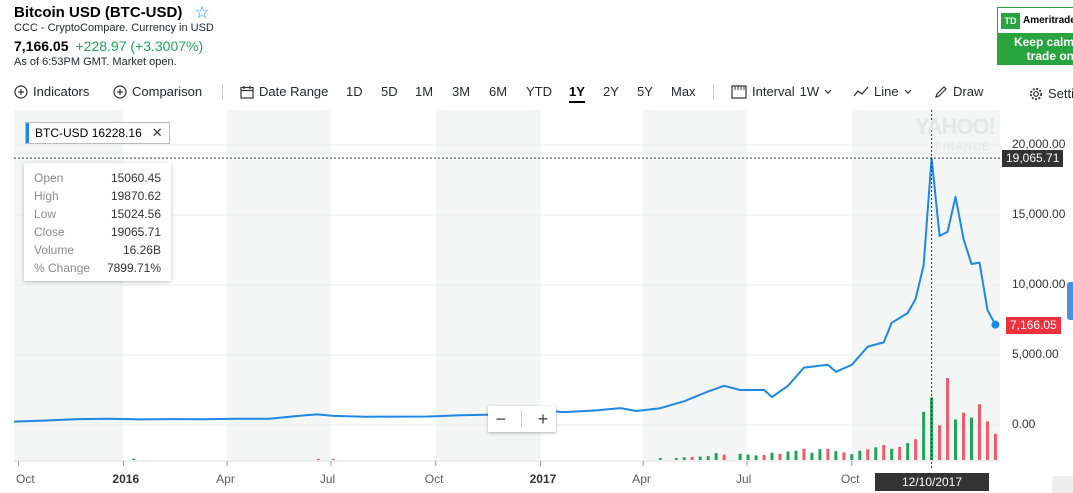 The image size is (1073, 493). I want to click on range-5d: 5D, so click(389, 91).